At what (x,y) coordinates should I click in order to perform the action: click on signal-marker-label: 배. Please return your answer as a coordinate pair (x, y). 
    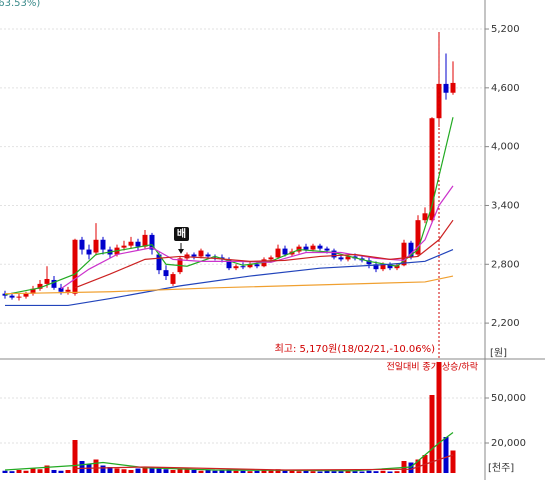
    Looking at the image, I should click on (181, 233).